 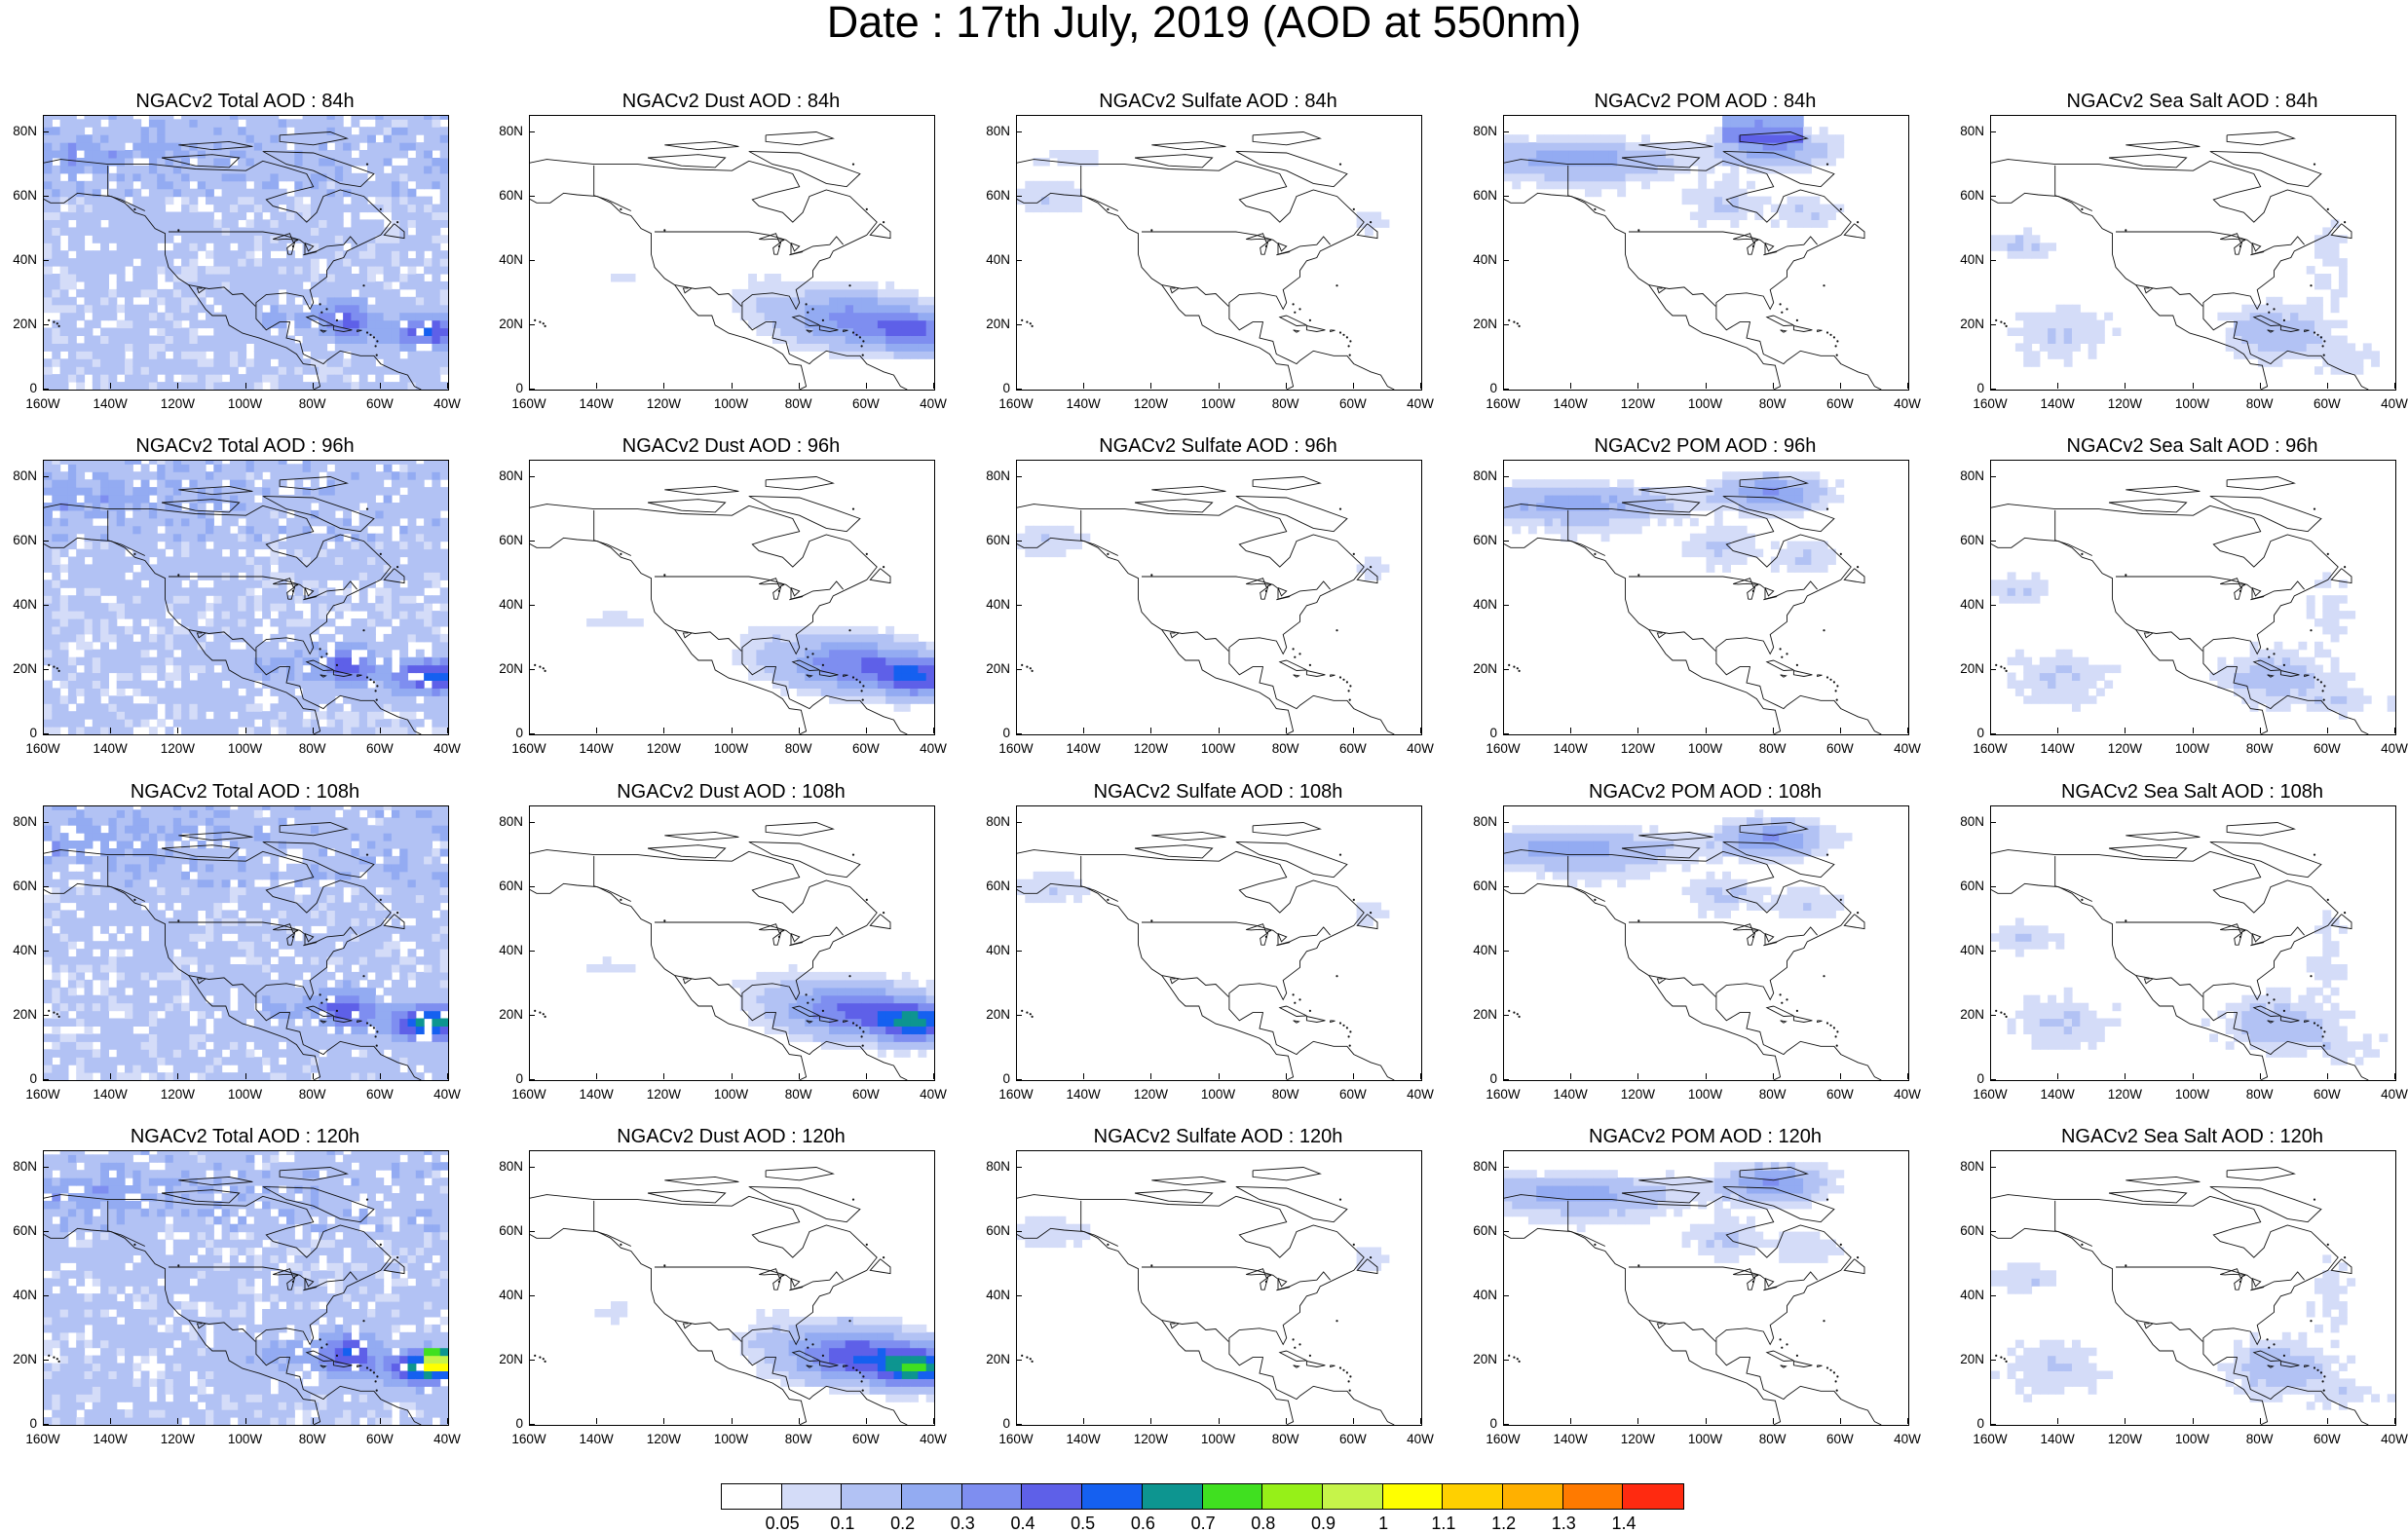 What do you see at coordinates (1263, 1523) in the screenshot?
I see `colorbar-label: 0.8` at bounding box center [1263, 1523].